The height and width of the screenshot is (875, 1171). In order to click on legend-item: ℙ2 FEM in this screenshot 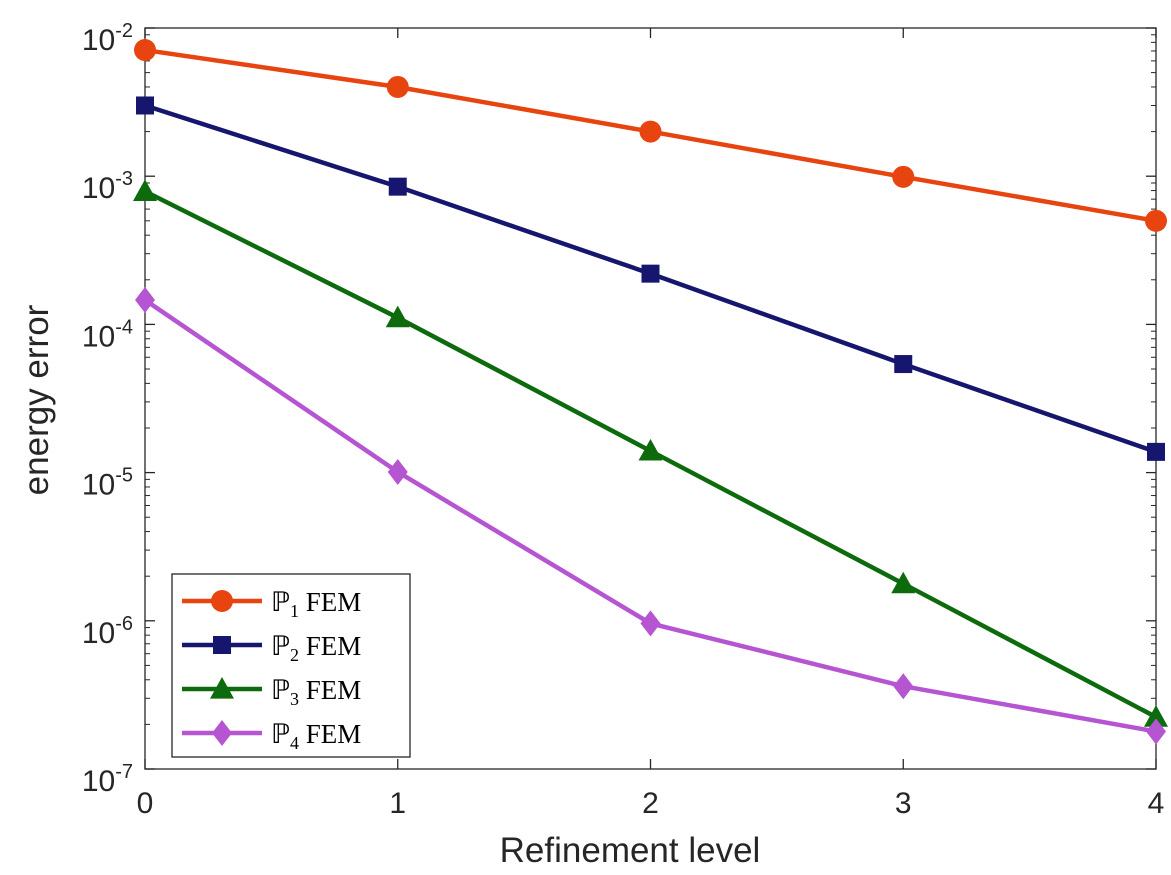, I will do `click(271, 648)`.